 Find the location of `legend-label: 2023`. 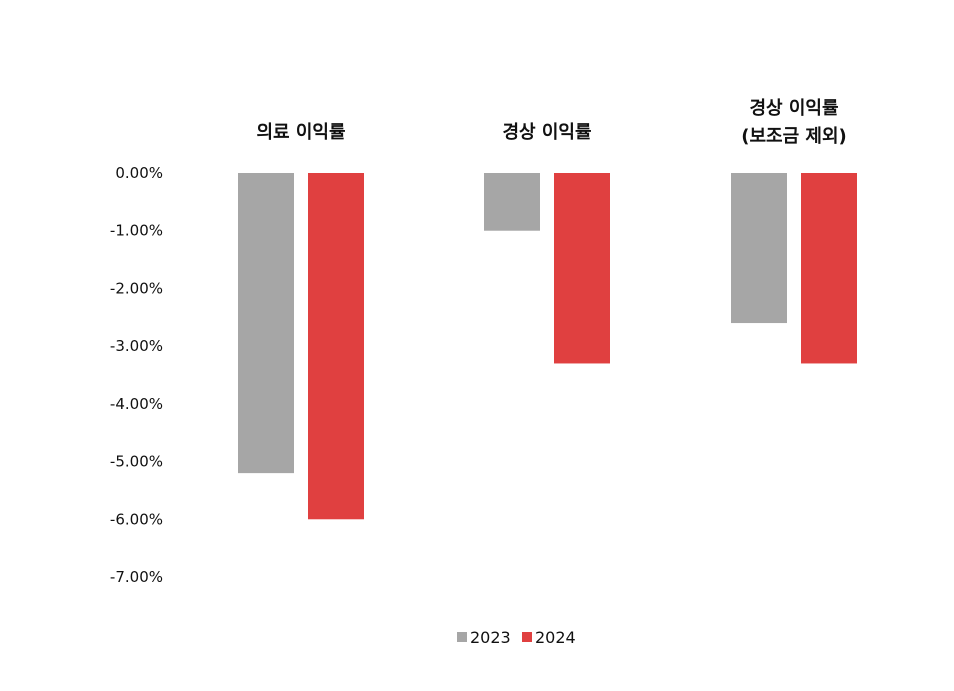

legend-label: 2023 is located at coordinates (490, 637).